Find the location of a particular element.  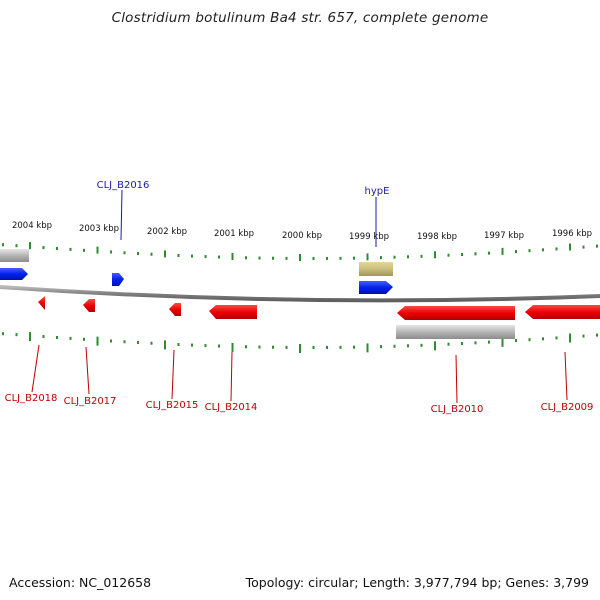

gene-clj-b2018-feature is located at coordinates (41, 303).